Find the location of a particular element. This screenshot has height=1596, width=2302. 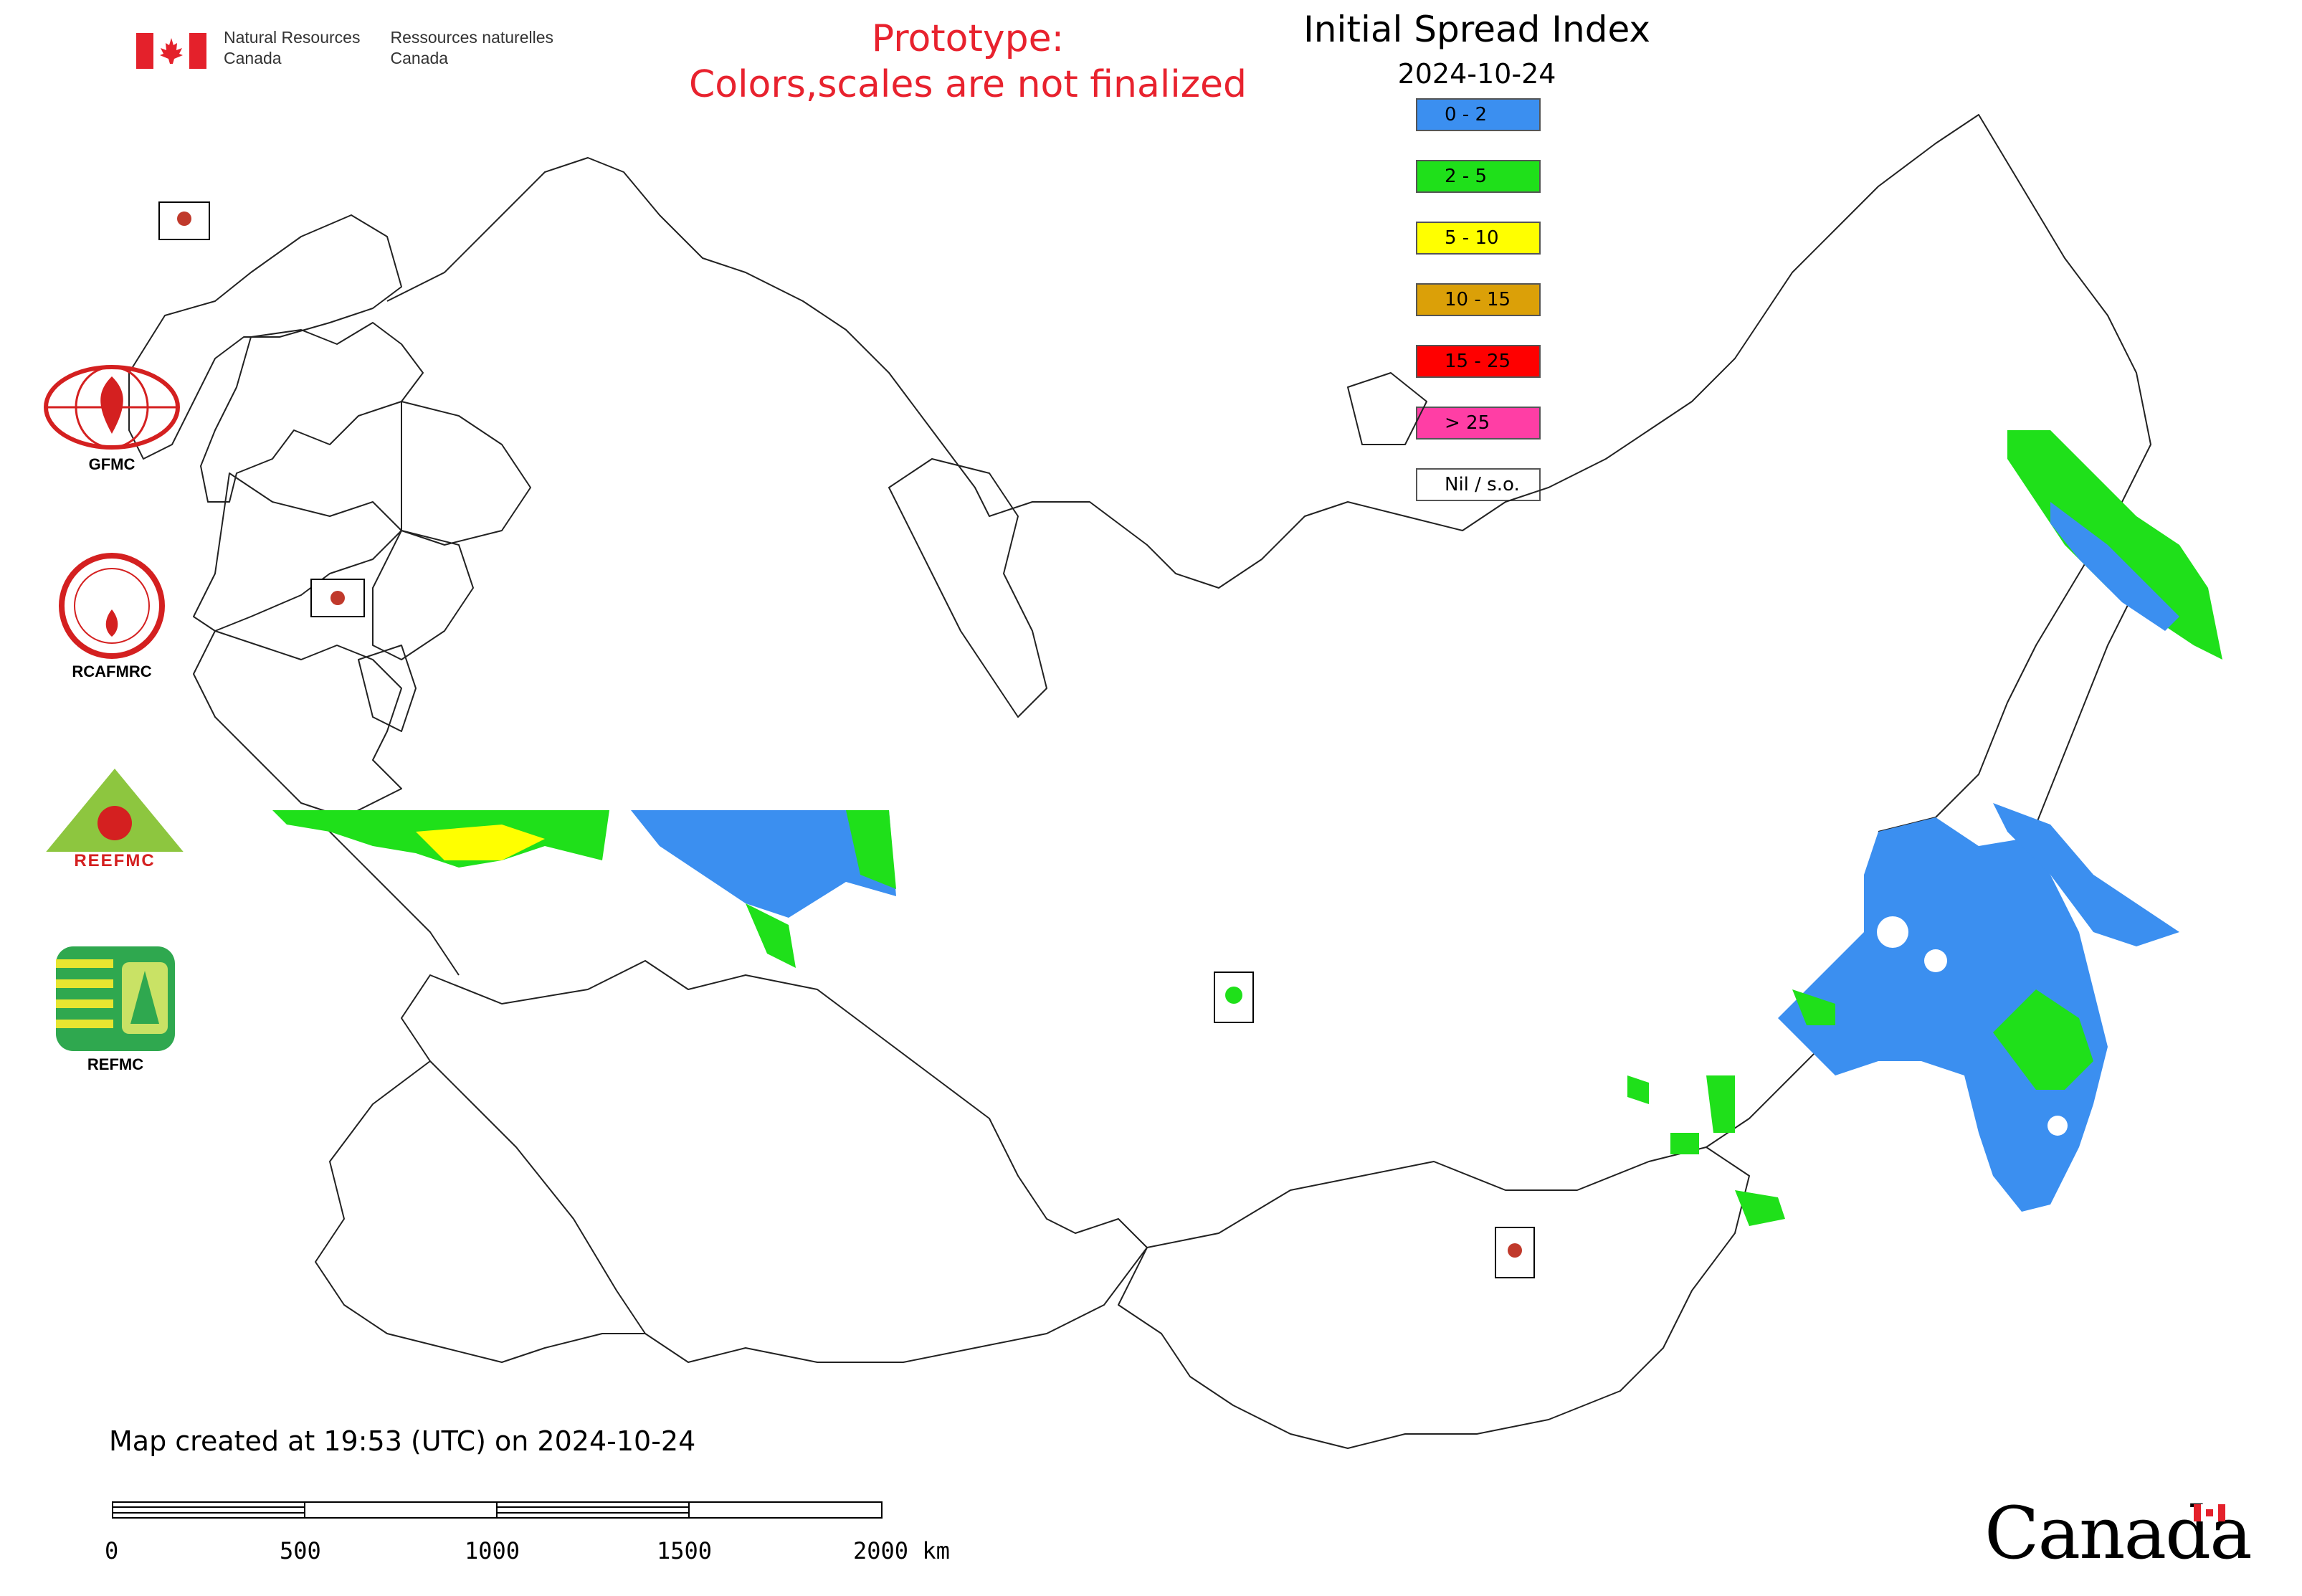

gfmc-logo: GFMC is located at coordinates (112, 418).